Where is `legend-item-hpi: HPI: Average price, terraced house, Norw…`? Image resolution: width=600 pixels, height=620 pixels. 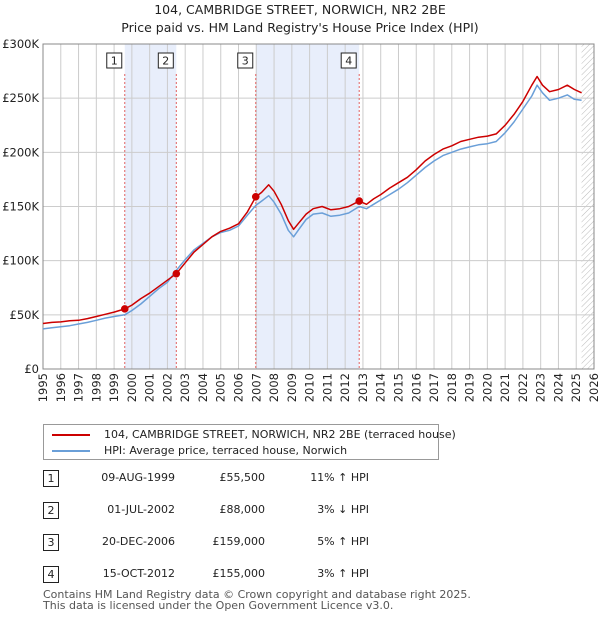
legend-item-hpi: HPI: Average price, terraced house, Norw… is located at coordinates (199, 451).